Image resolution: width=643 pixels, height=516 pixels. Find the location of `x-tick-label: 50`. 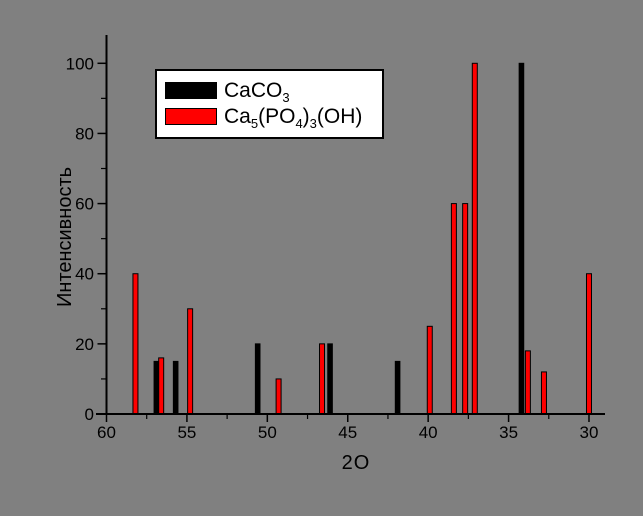

x-tick-label: 50 is located at coordinates (267, 432).